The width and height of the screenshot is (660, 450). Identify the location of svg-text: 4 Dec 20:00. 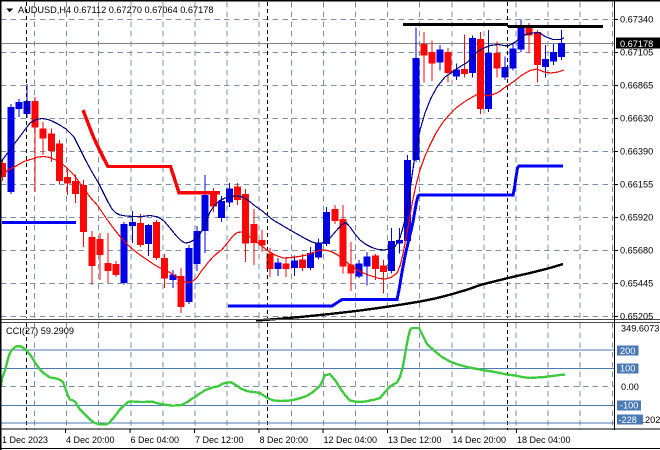
(90, 440).